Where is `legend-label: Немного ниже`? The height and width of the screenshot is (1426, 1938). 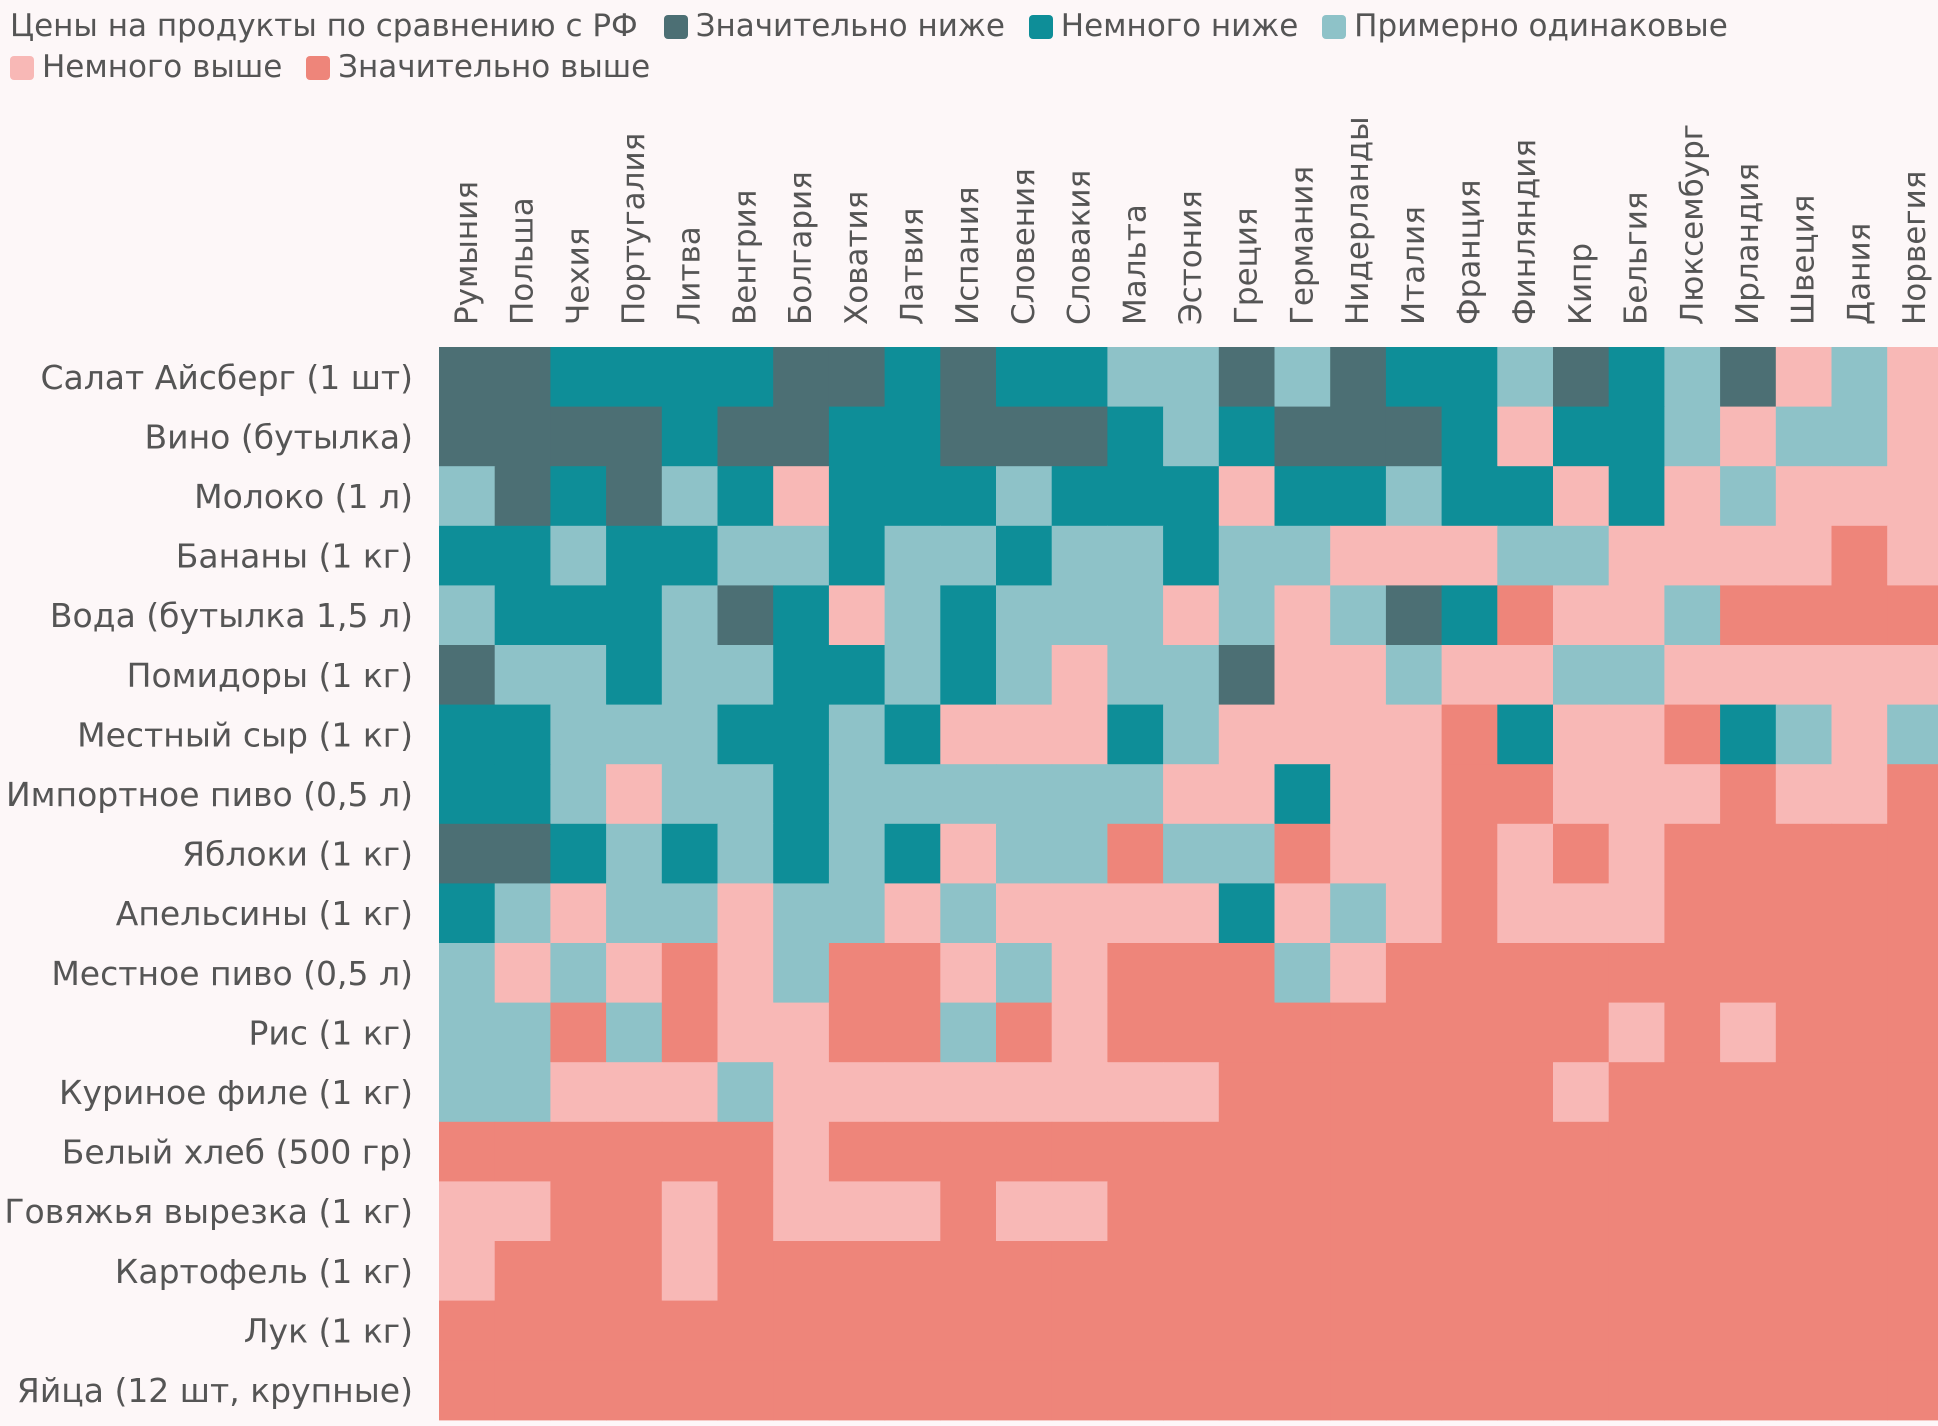
legend-label: Немного ниже is located at coordinates (1179, 26).